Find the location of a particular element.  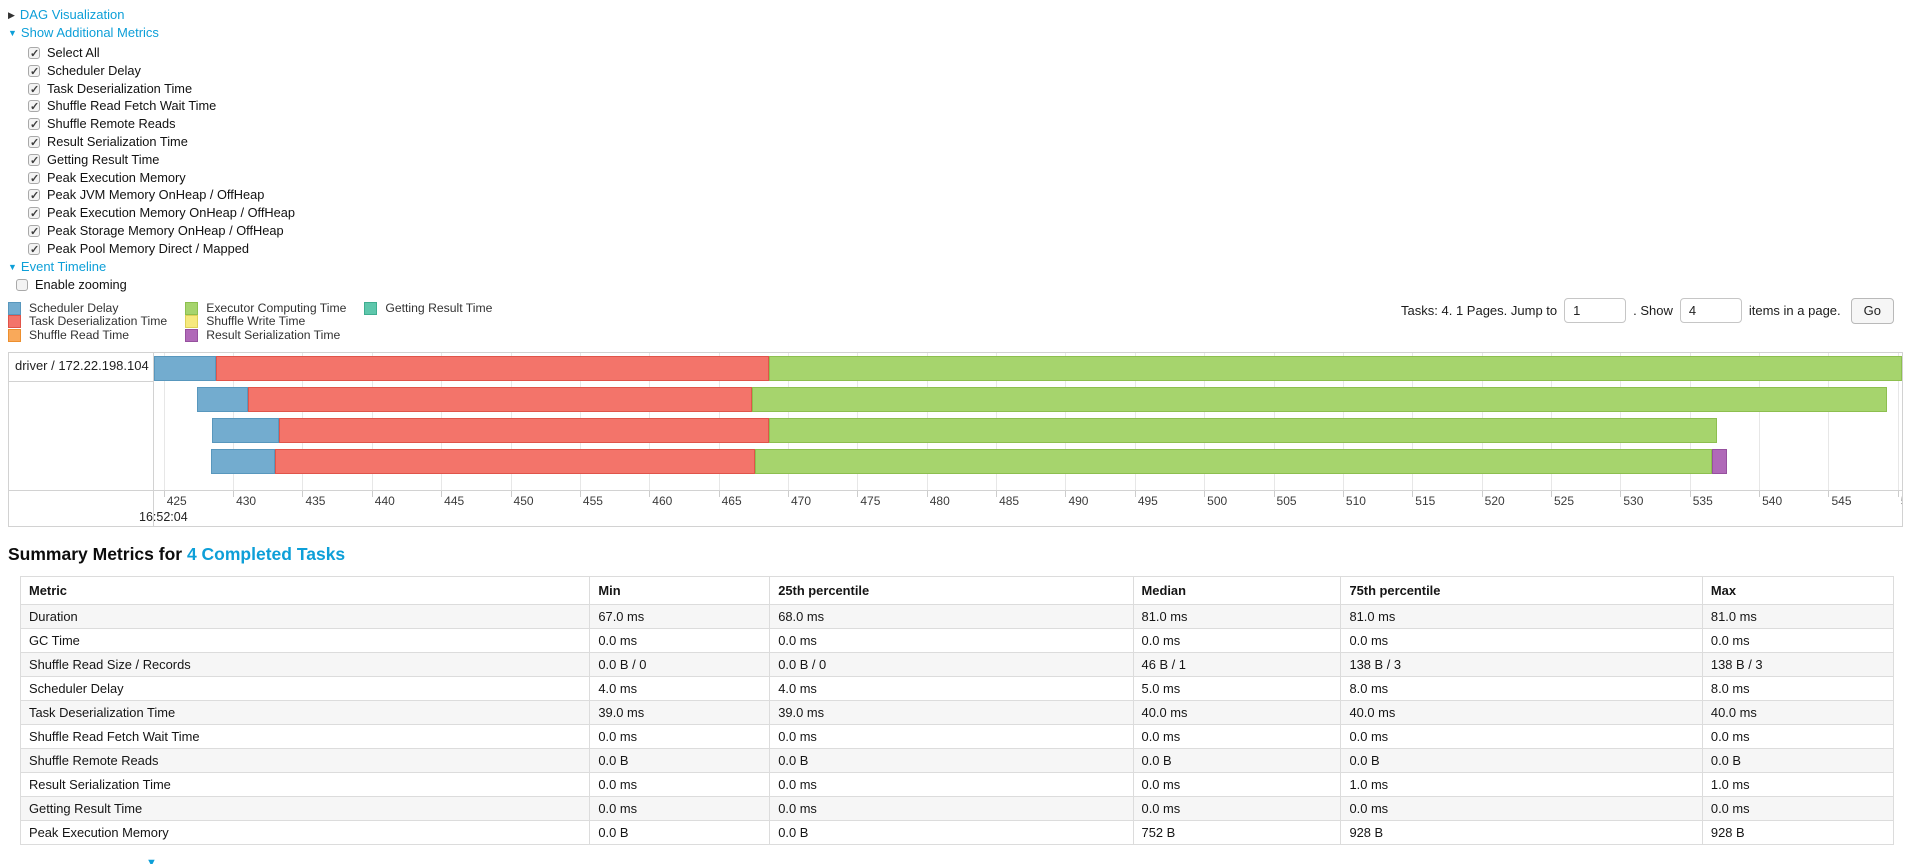

executor-group-label: driver / 172.22.198.104 is located at coordinates (81, 367).